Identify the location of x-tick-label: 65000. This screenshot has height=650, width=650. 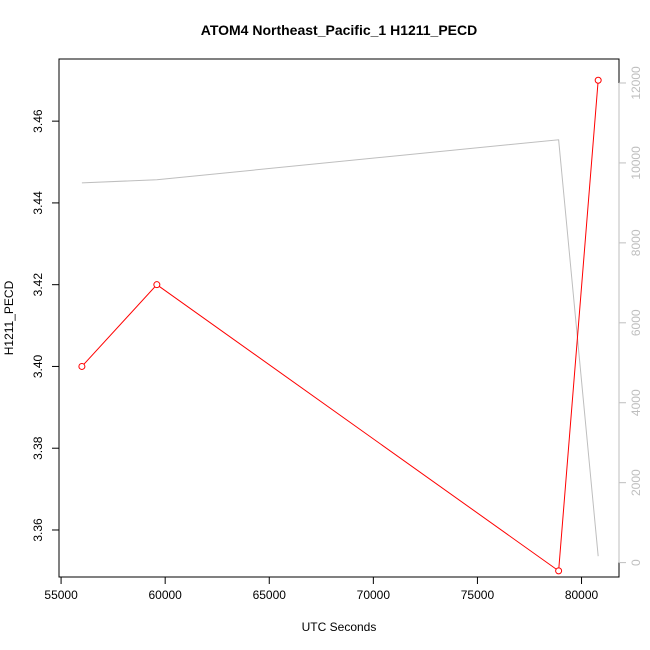
(270, 595).